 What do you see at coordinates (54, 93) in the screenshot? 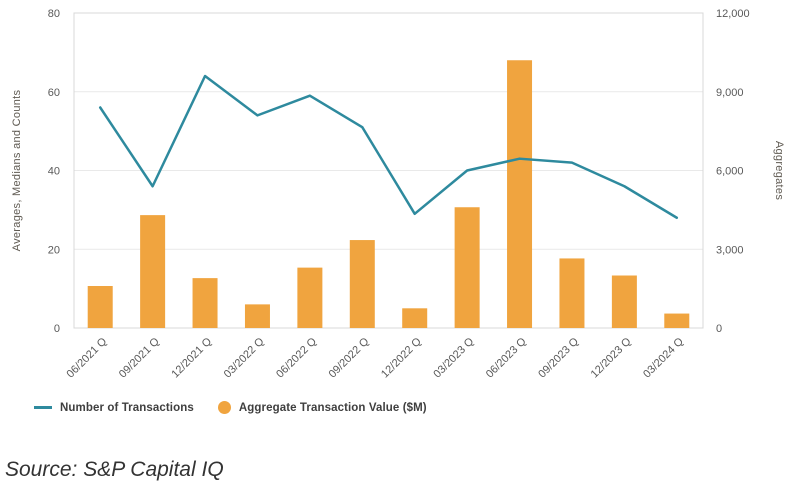
I see `svg-text: 60` at bounding box center [54, 93].